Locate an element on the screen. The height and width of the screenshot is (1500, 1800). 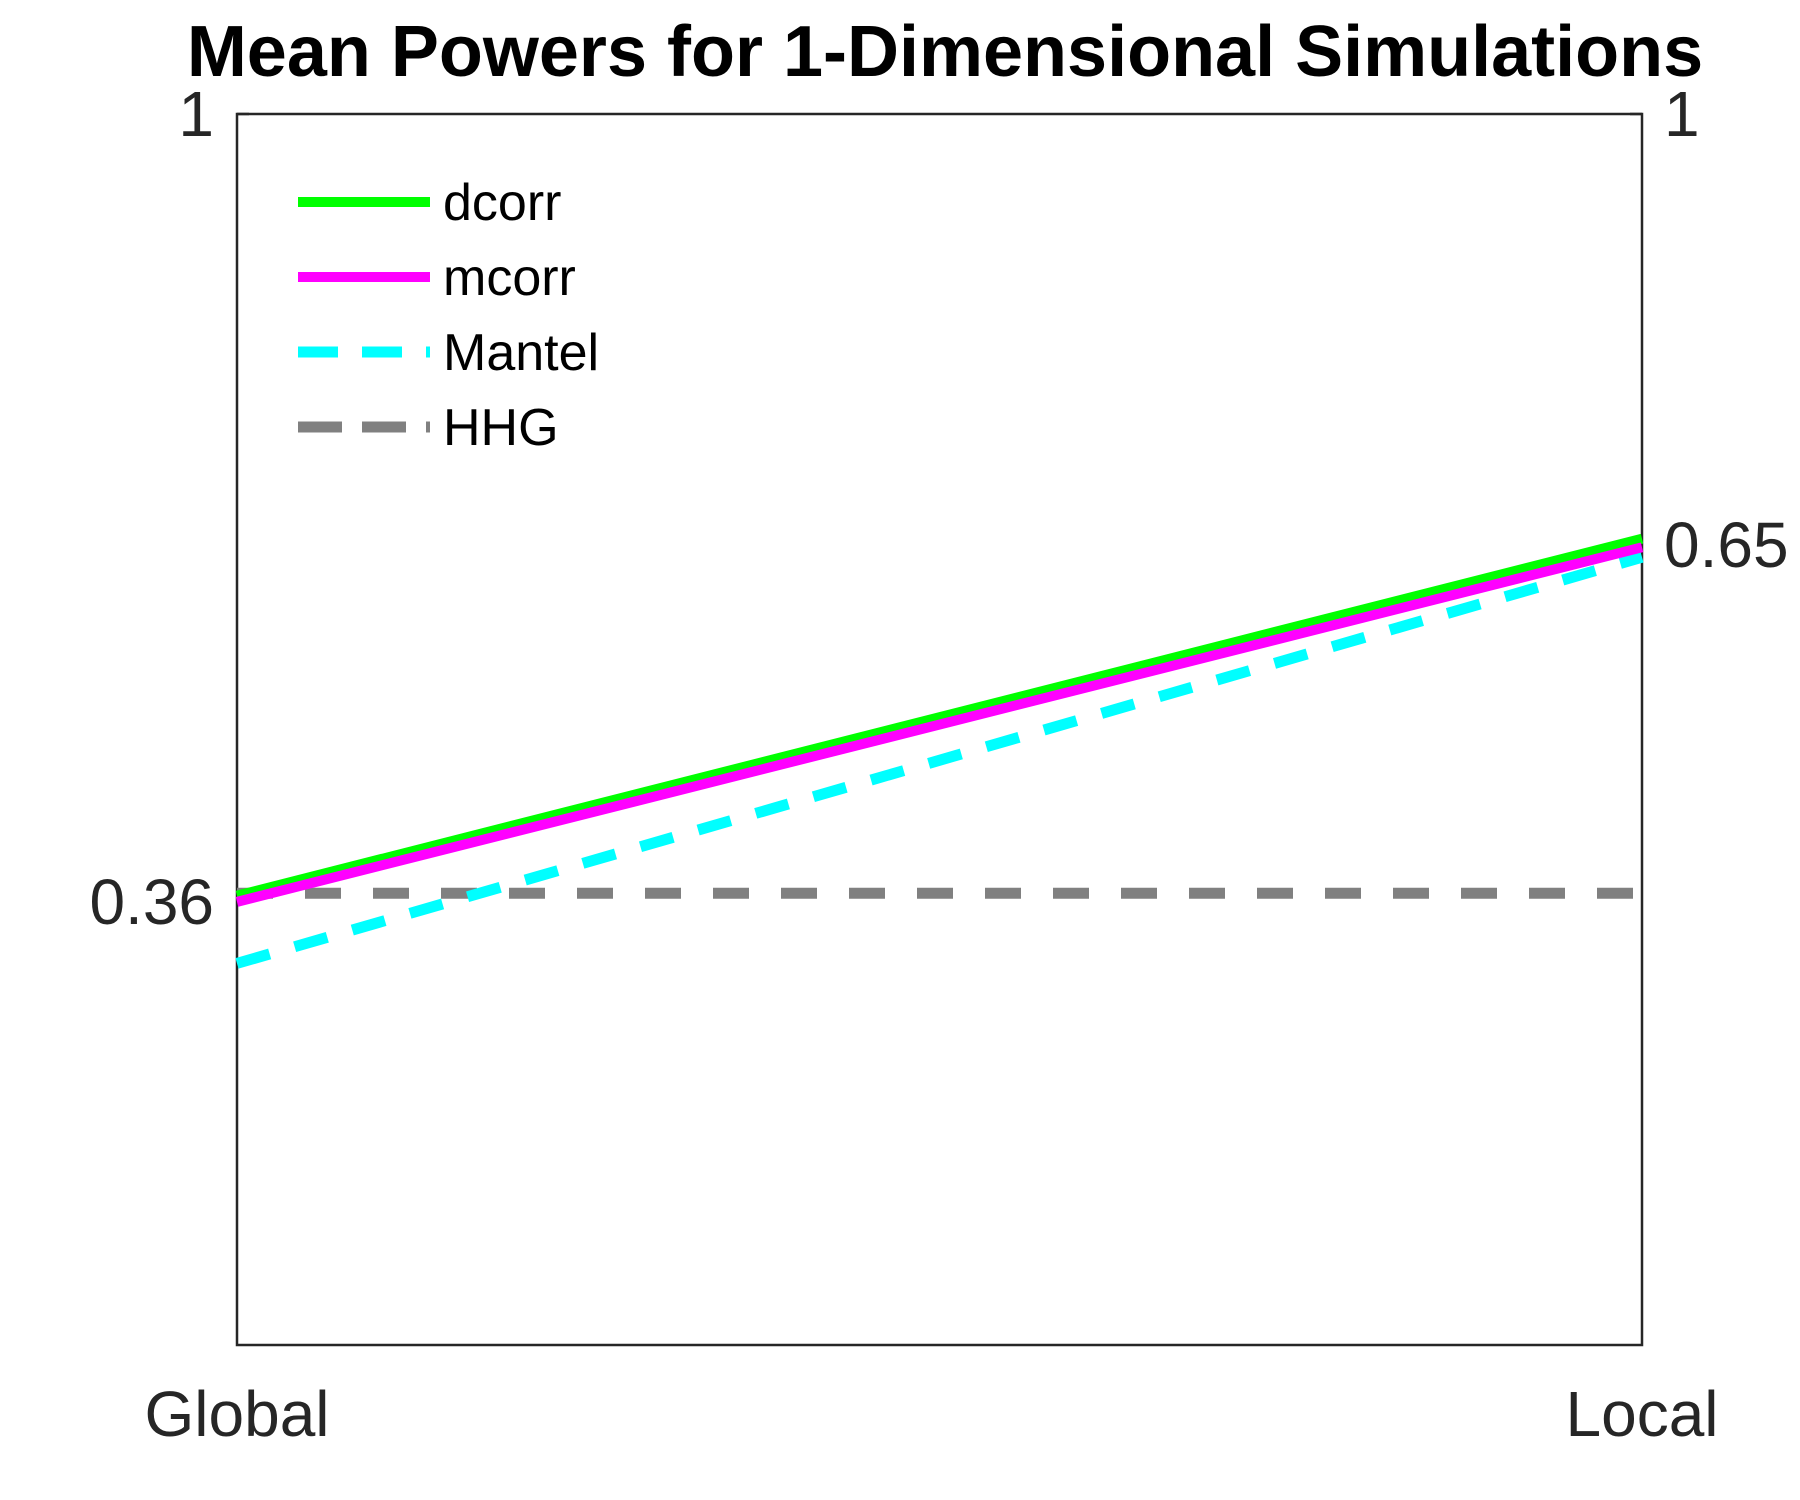
left-y-tick-label: 0.36 is located at coordinates (151, 902).